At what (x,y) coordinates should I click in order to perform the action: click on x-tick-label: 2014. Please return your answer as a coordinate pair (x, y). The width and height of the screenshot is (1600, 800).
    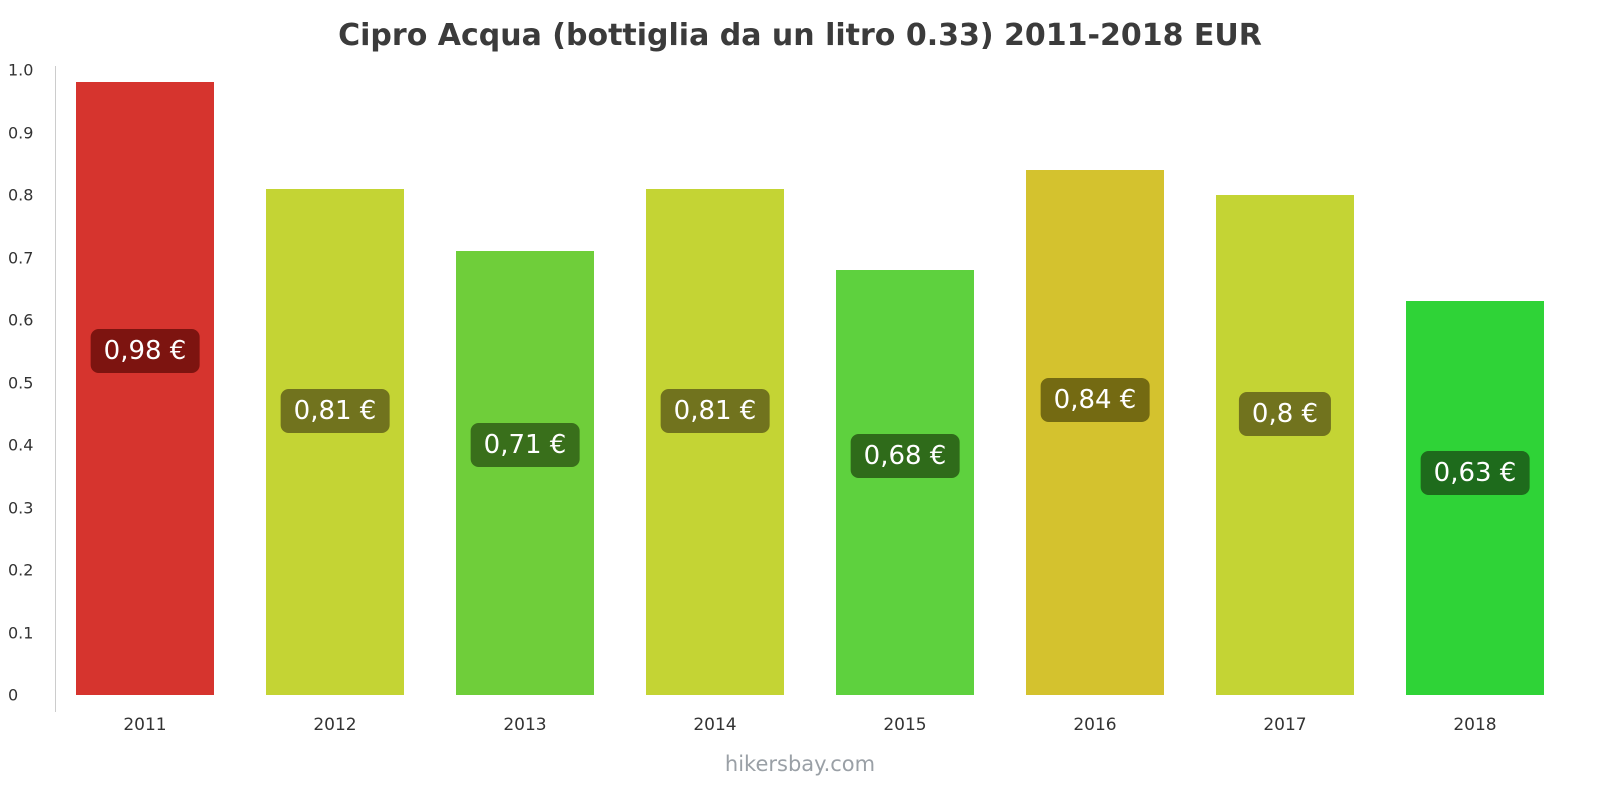
    Looking at the image, I should click on (715, 725).